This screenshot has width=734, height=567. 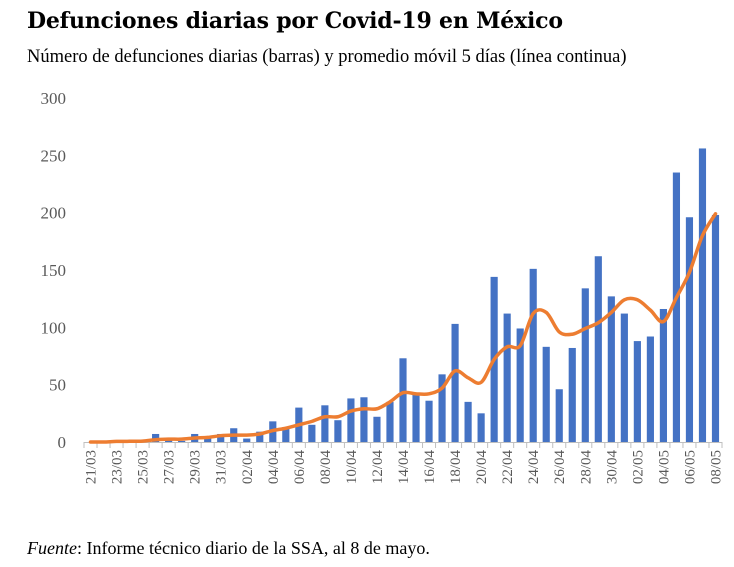 What do you see at coordinates (482, 467) in the screenshot?
I see `x-tick-label: 20/04` at bounding box center [482, 467].